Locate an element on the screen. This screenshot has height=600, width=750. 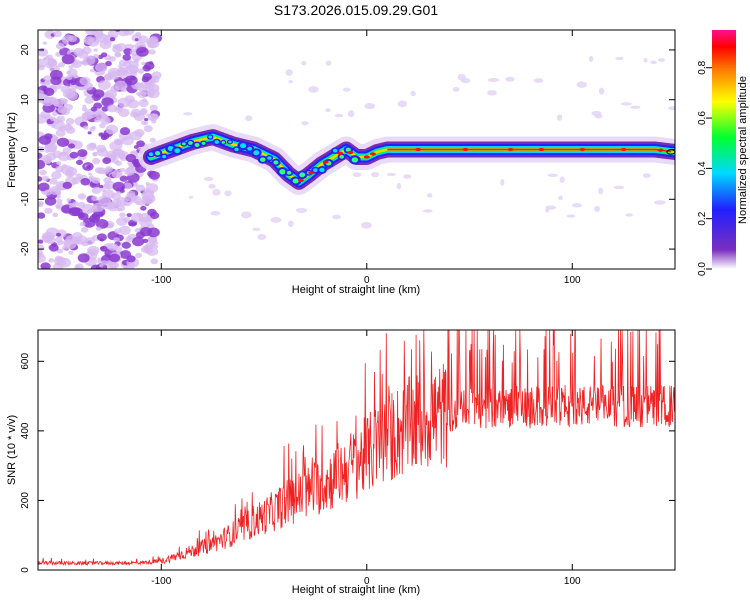
spectrogram-y-tick-label: 20 is located at coordinates (25, 50).